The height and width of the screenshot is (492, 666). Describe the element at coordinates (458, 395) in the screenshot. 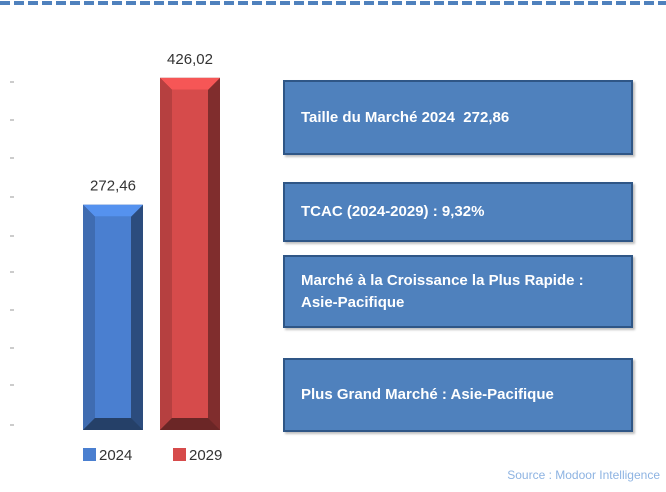

I see `info-box: Plus Grand Marché : Asie-Pacifique` at that location.